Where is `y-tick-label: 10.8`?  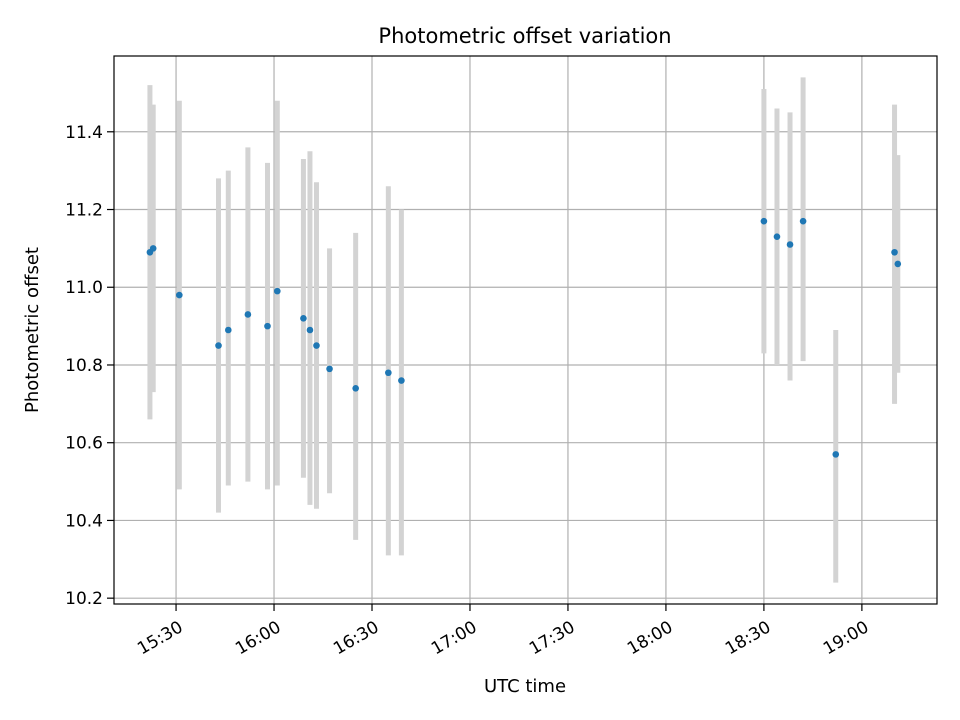 y-tick-label: 10.8 is located at coordinates (84, 366).